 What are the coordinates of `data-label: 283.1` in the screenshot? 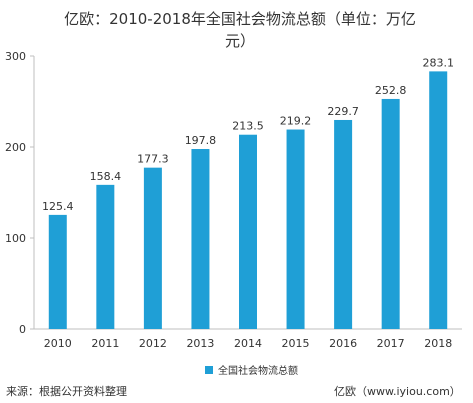 It's located at (438, 62).